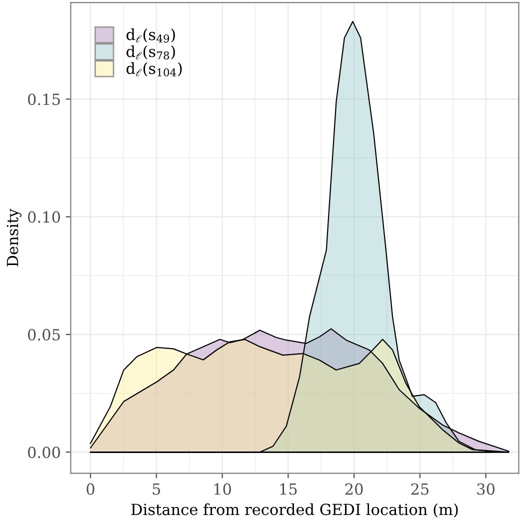  I want to click on x-tick-label: 30, so click(486, 489).